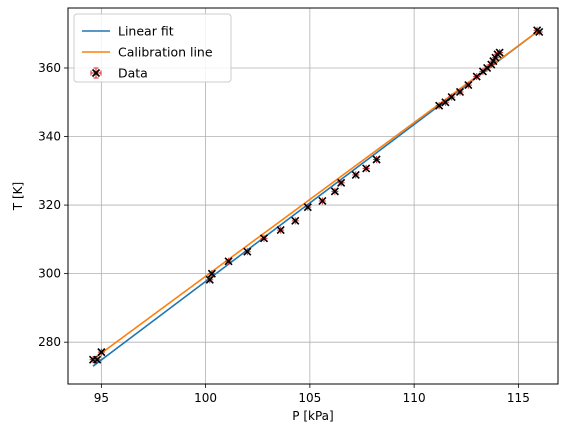 This screenshot has width=571, height=432. I want to click on y-tick-label: 300, so click(49, 274).